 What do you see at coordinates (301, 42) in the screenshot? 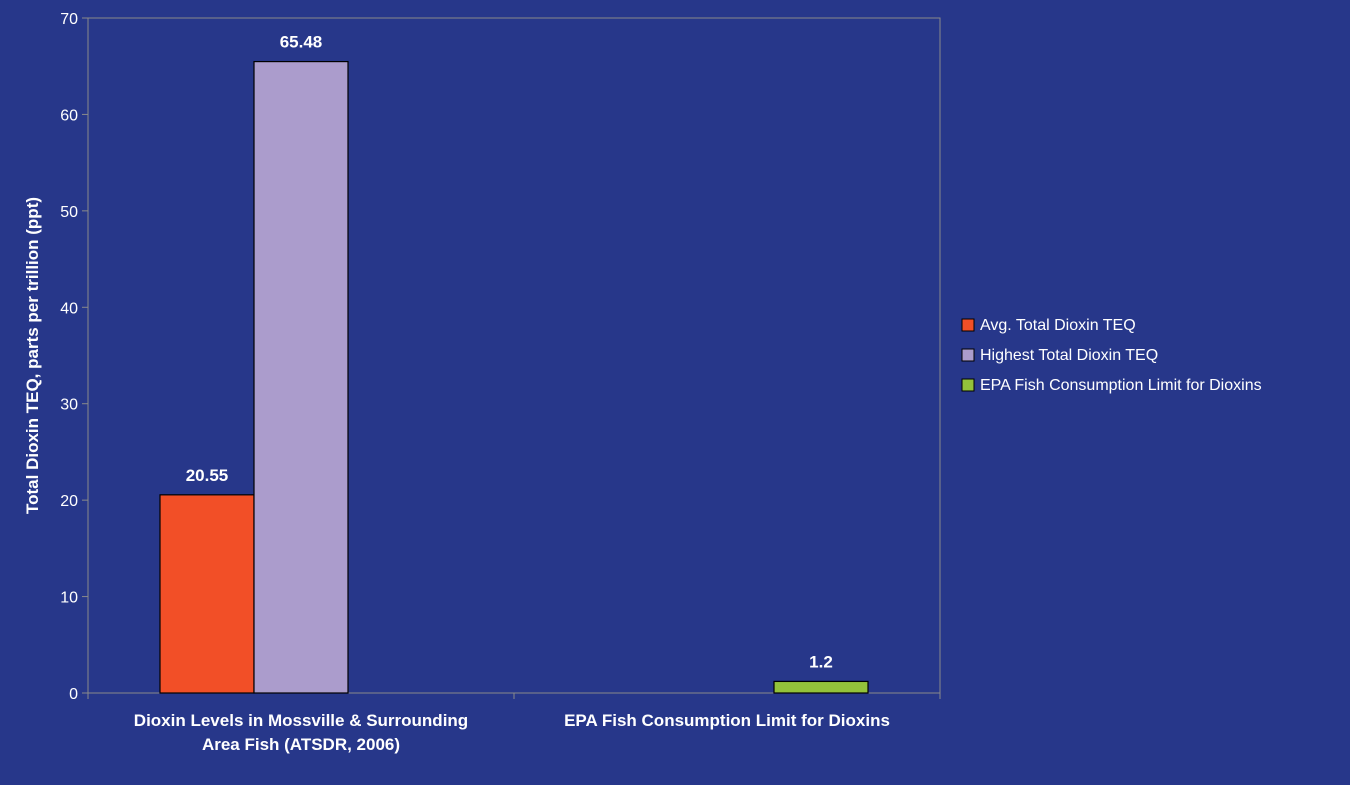
I see `data-label: 65.48` at bounding box center [301, 42].